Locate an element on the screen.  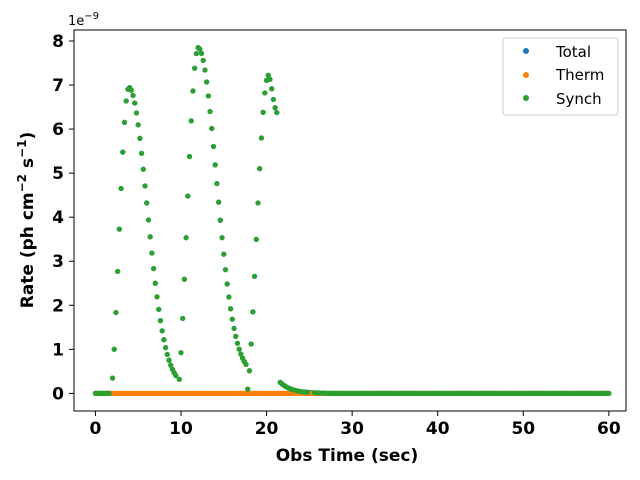
y-tick-label: 5 is located at coordinates (58, 174).